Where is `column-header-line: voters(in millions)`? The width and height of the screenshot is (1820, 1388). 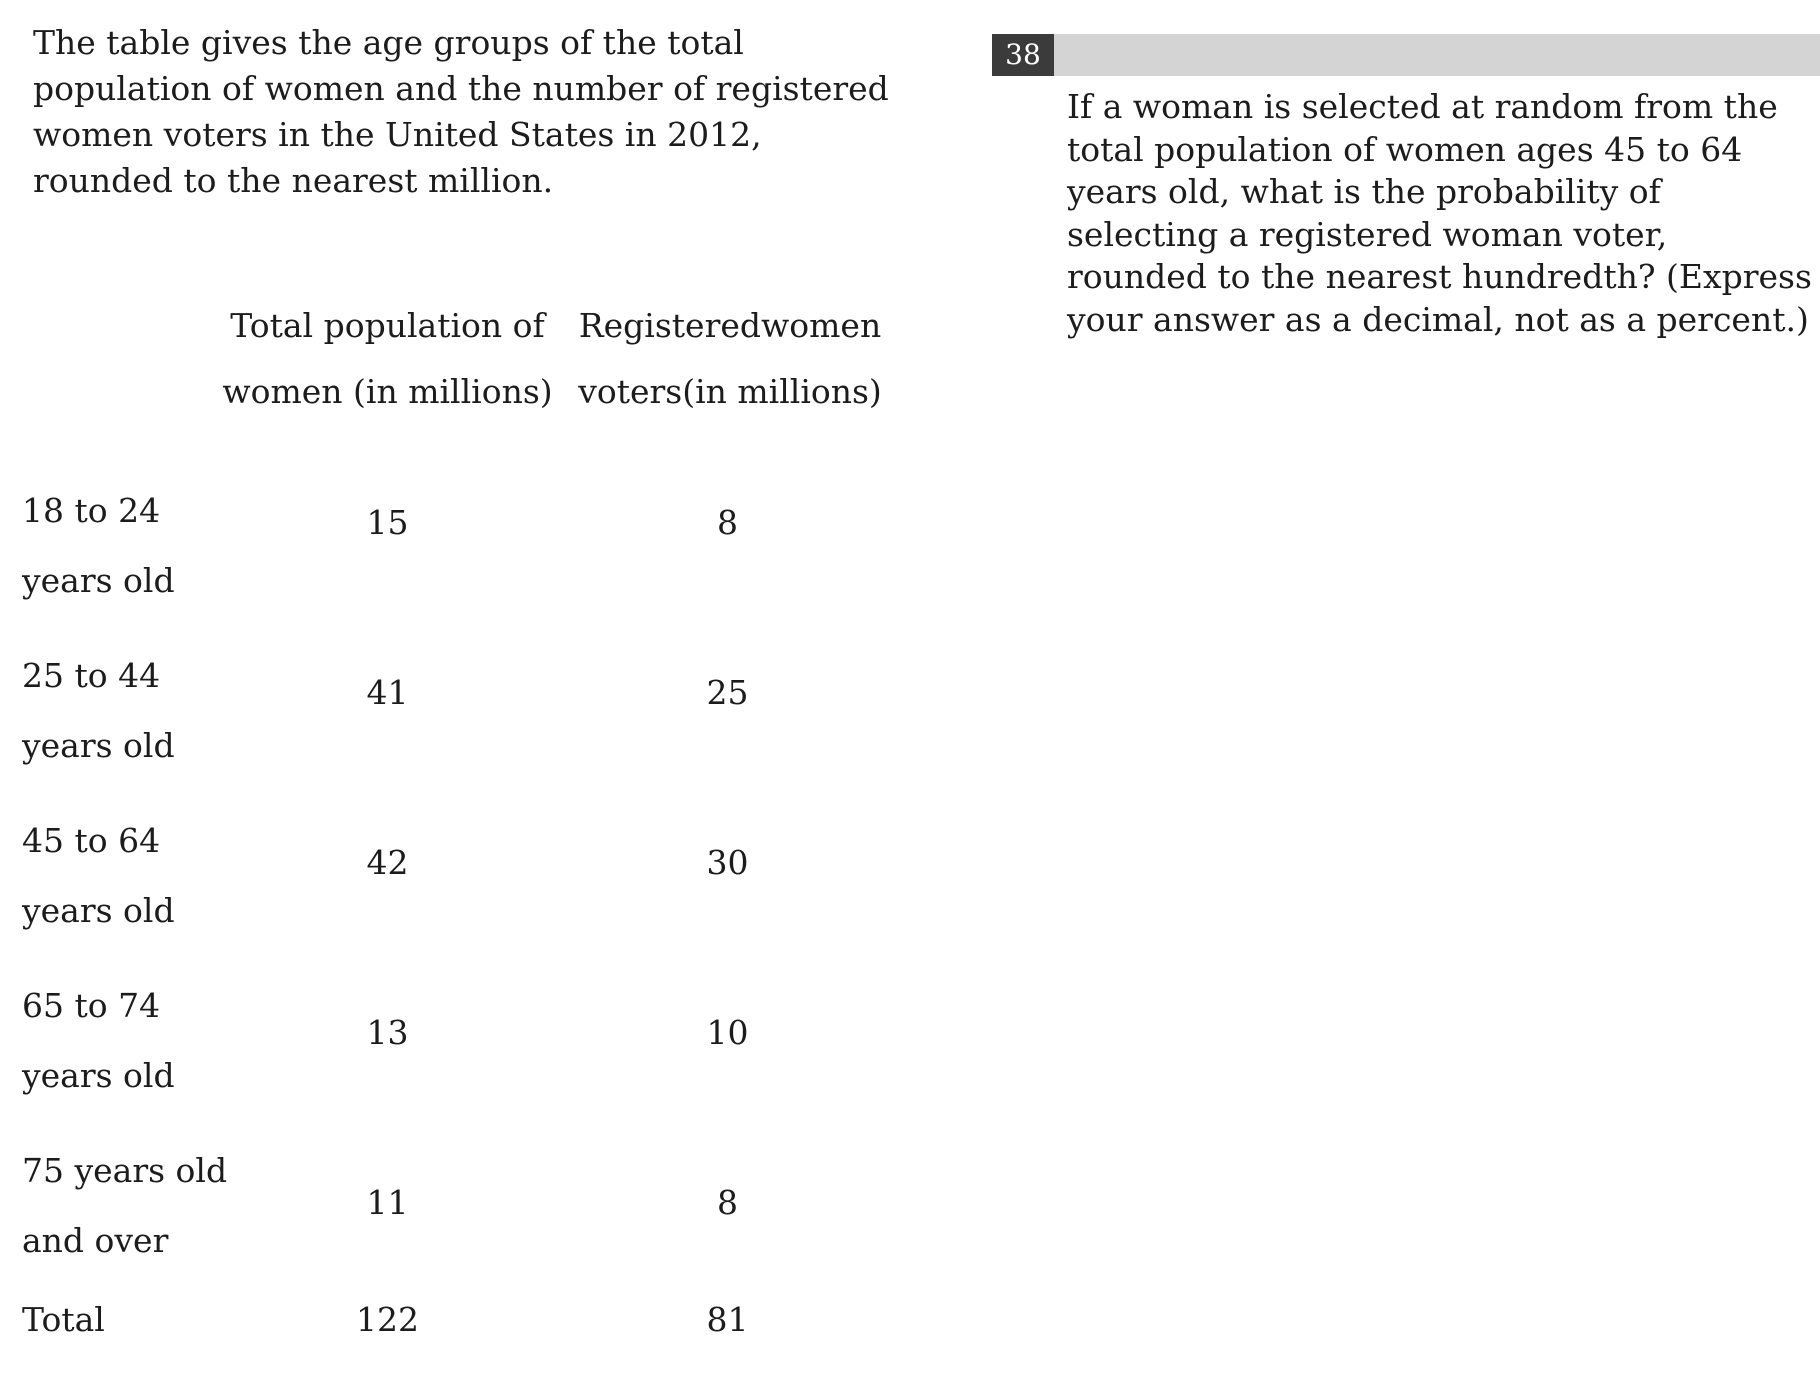
column-header-line: voters(in millions) is located at coordinates (730, 391).